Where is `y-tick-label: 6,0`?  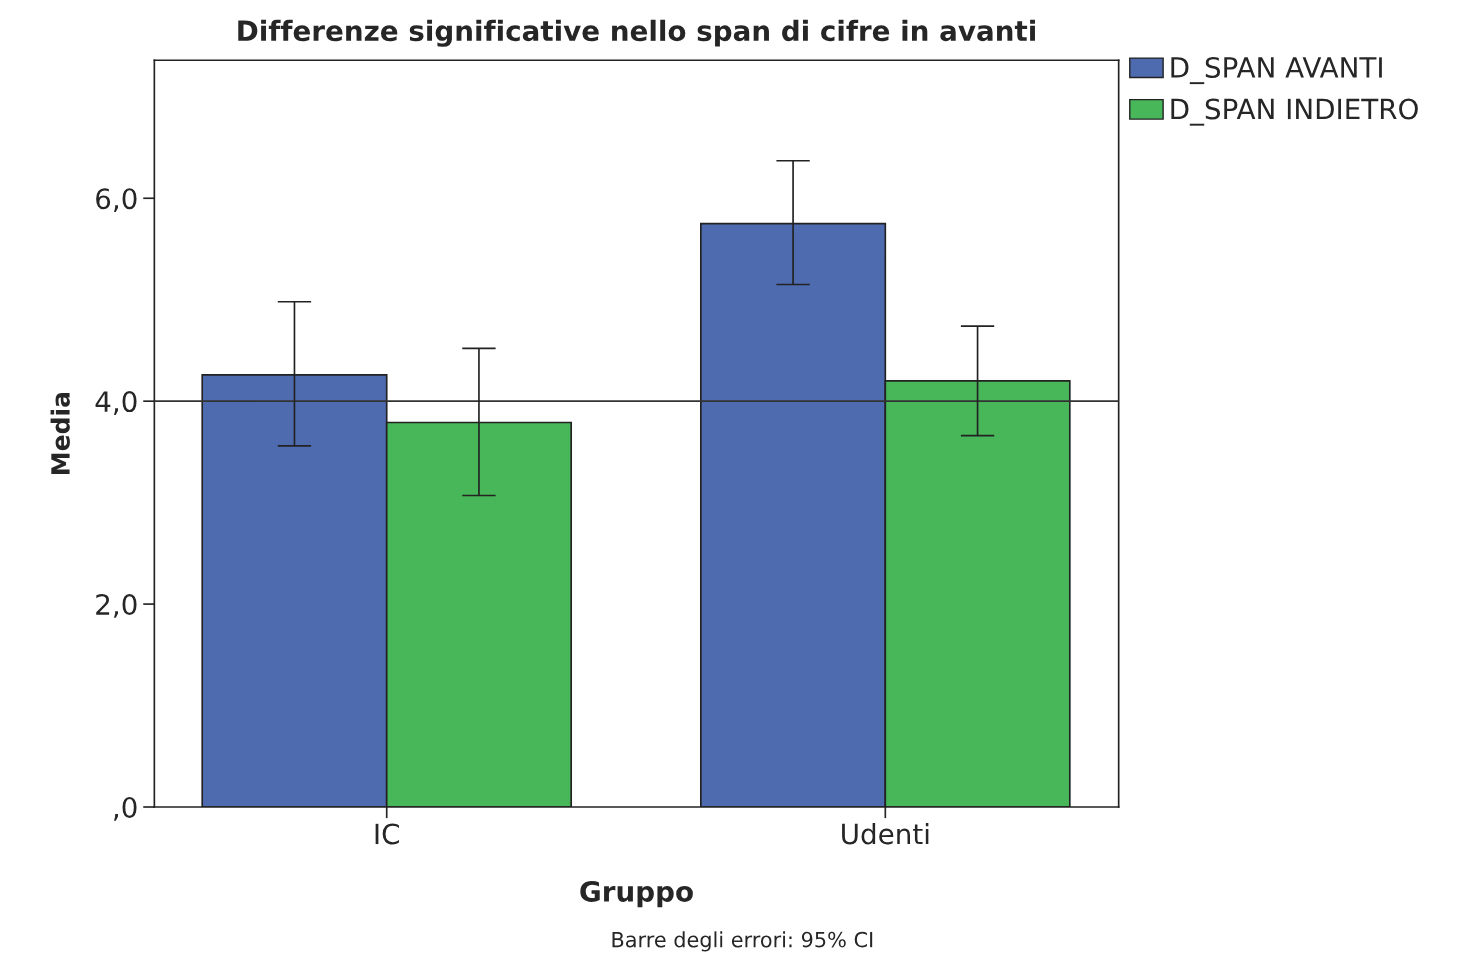 y-tick-label: 6,0 is located at coordinates (116, 200).